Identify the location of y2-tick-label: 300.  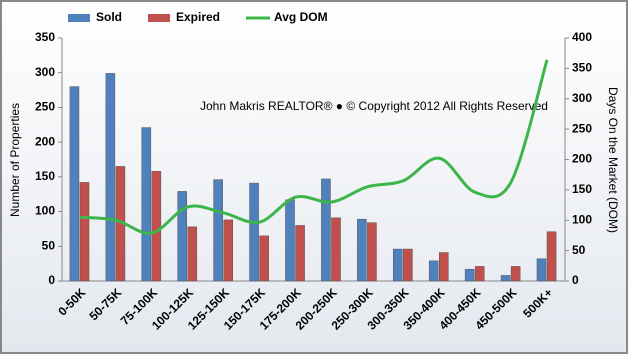
(582, 98).